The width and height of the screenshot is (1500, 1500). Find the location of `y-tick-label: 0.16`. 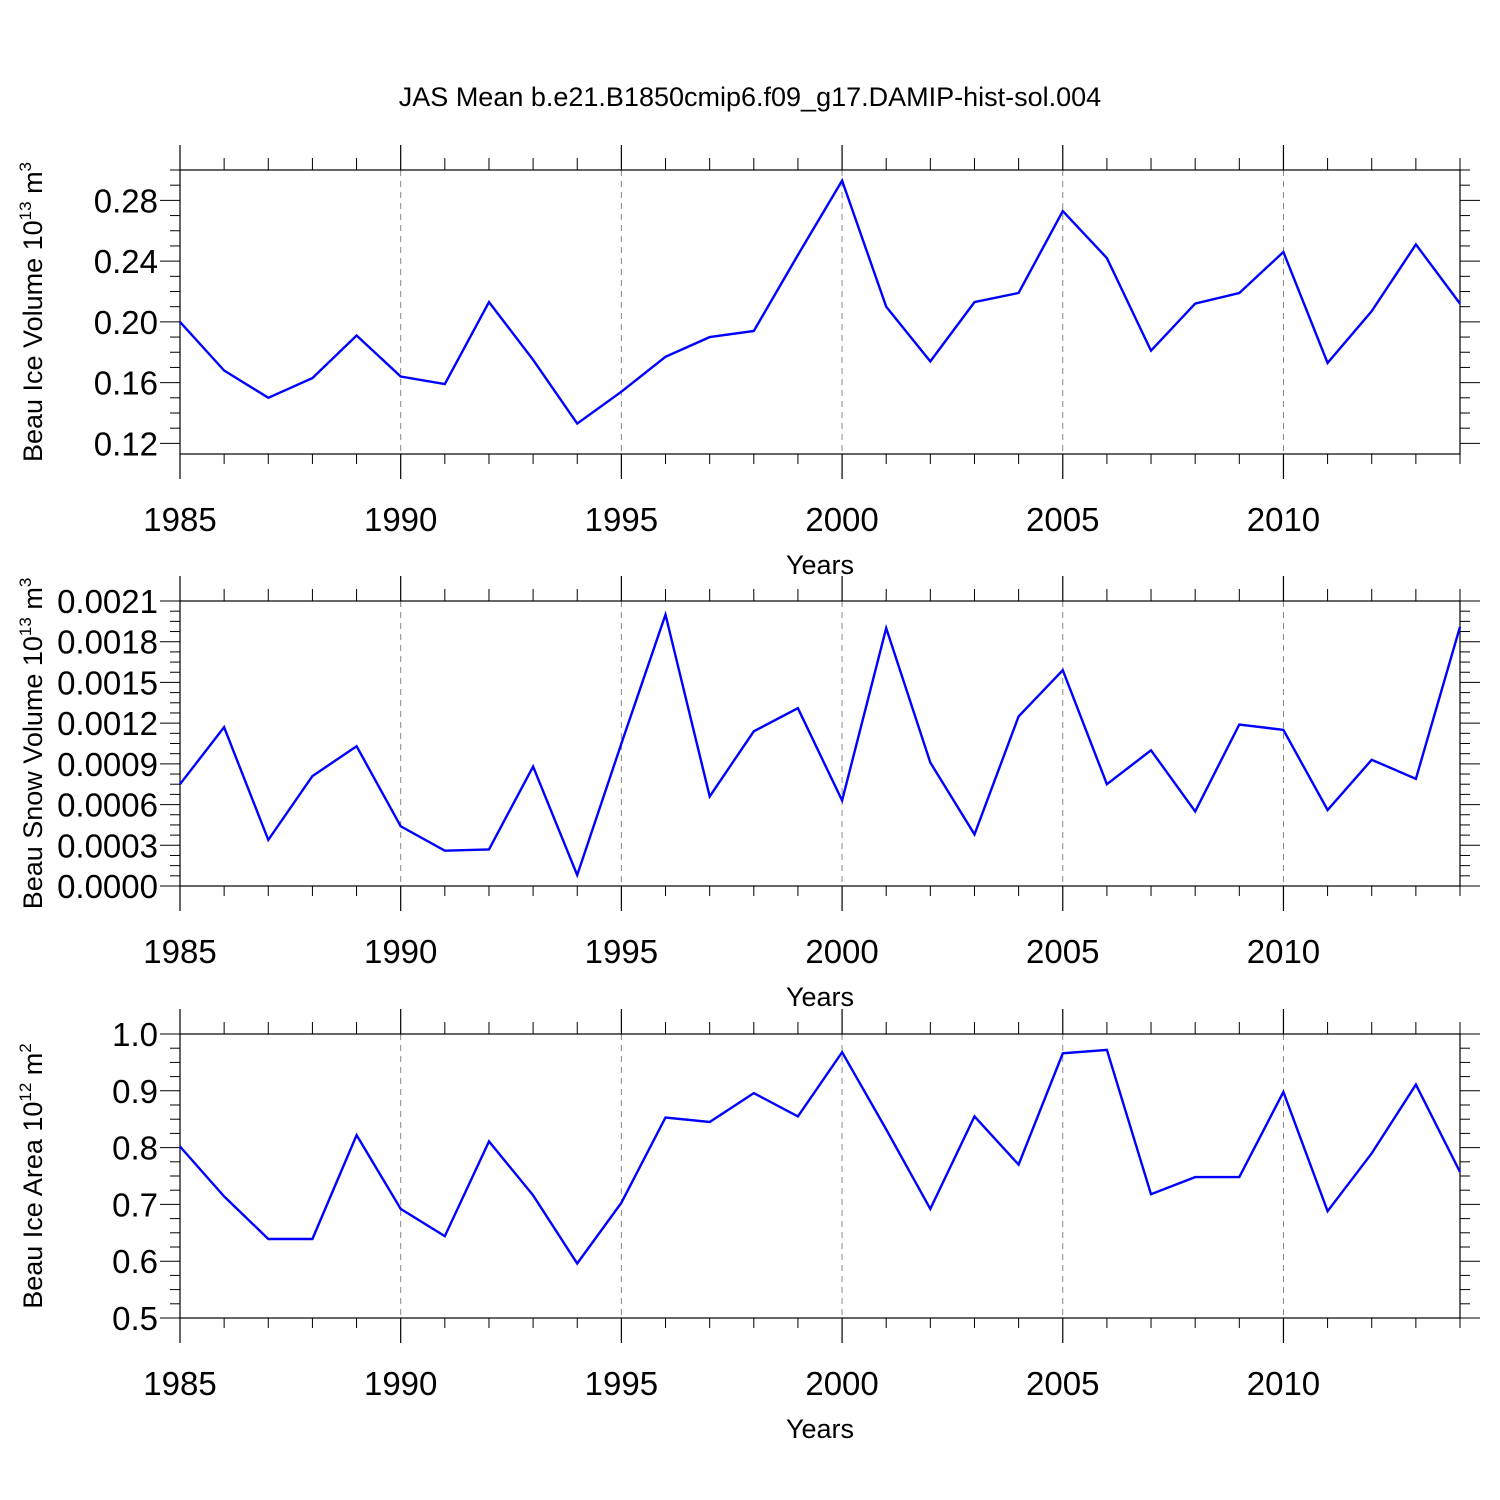

y-tick-label: 0.16 is located at coordinates (126, 383).